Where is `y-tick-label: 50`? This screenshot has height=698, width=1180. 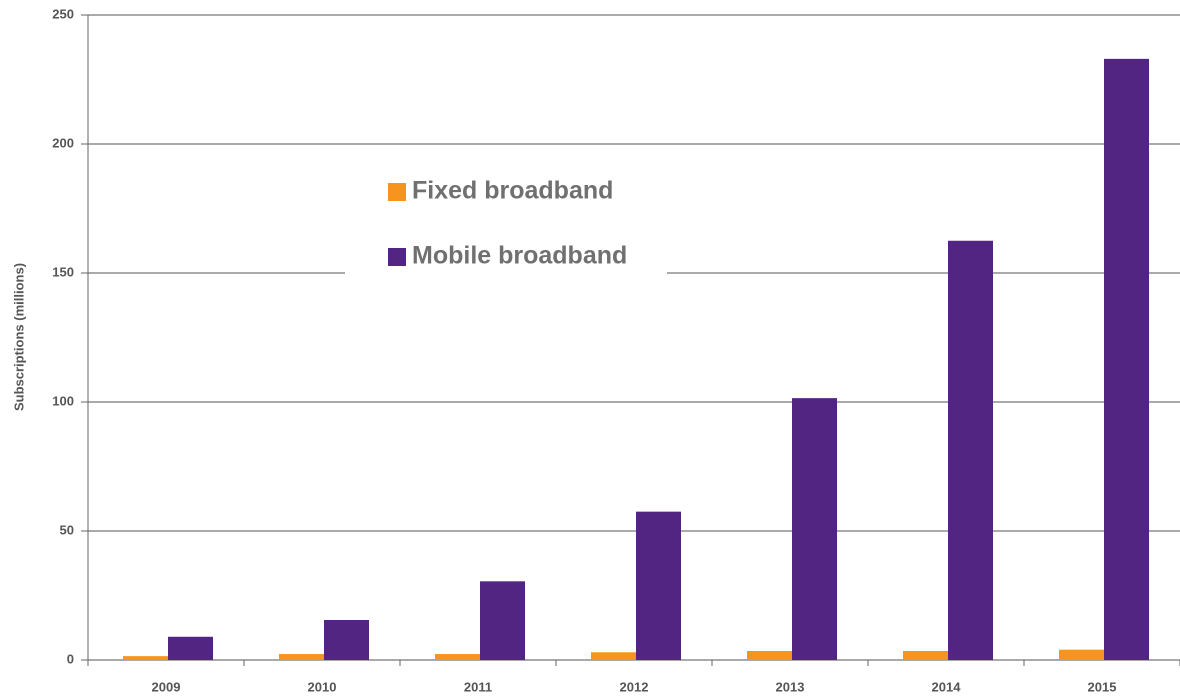
y-tick-label: 50 is located at coordinates (67, 529).